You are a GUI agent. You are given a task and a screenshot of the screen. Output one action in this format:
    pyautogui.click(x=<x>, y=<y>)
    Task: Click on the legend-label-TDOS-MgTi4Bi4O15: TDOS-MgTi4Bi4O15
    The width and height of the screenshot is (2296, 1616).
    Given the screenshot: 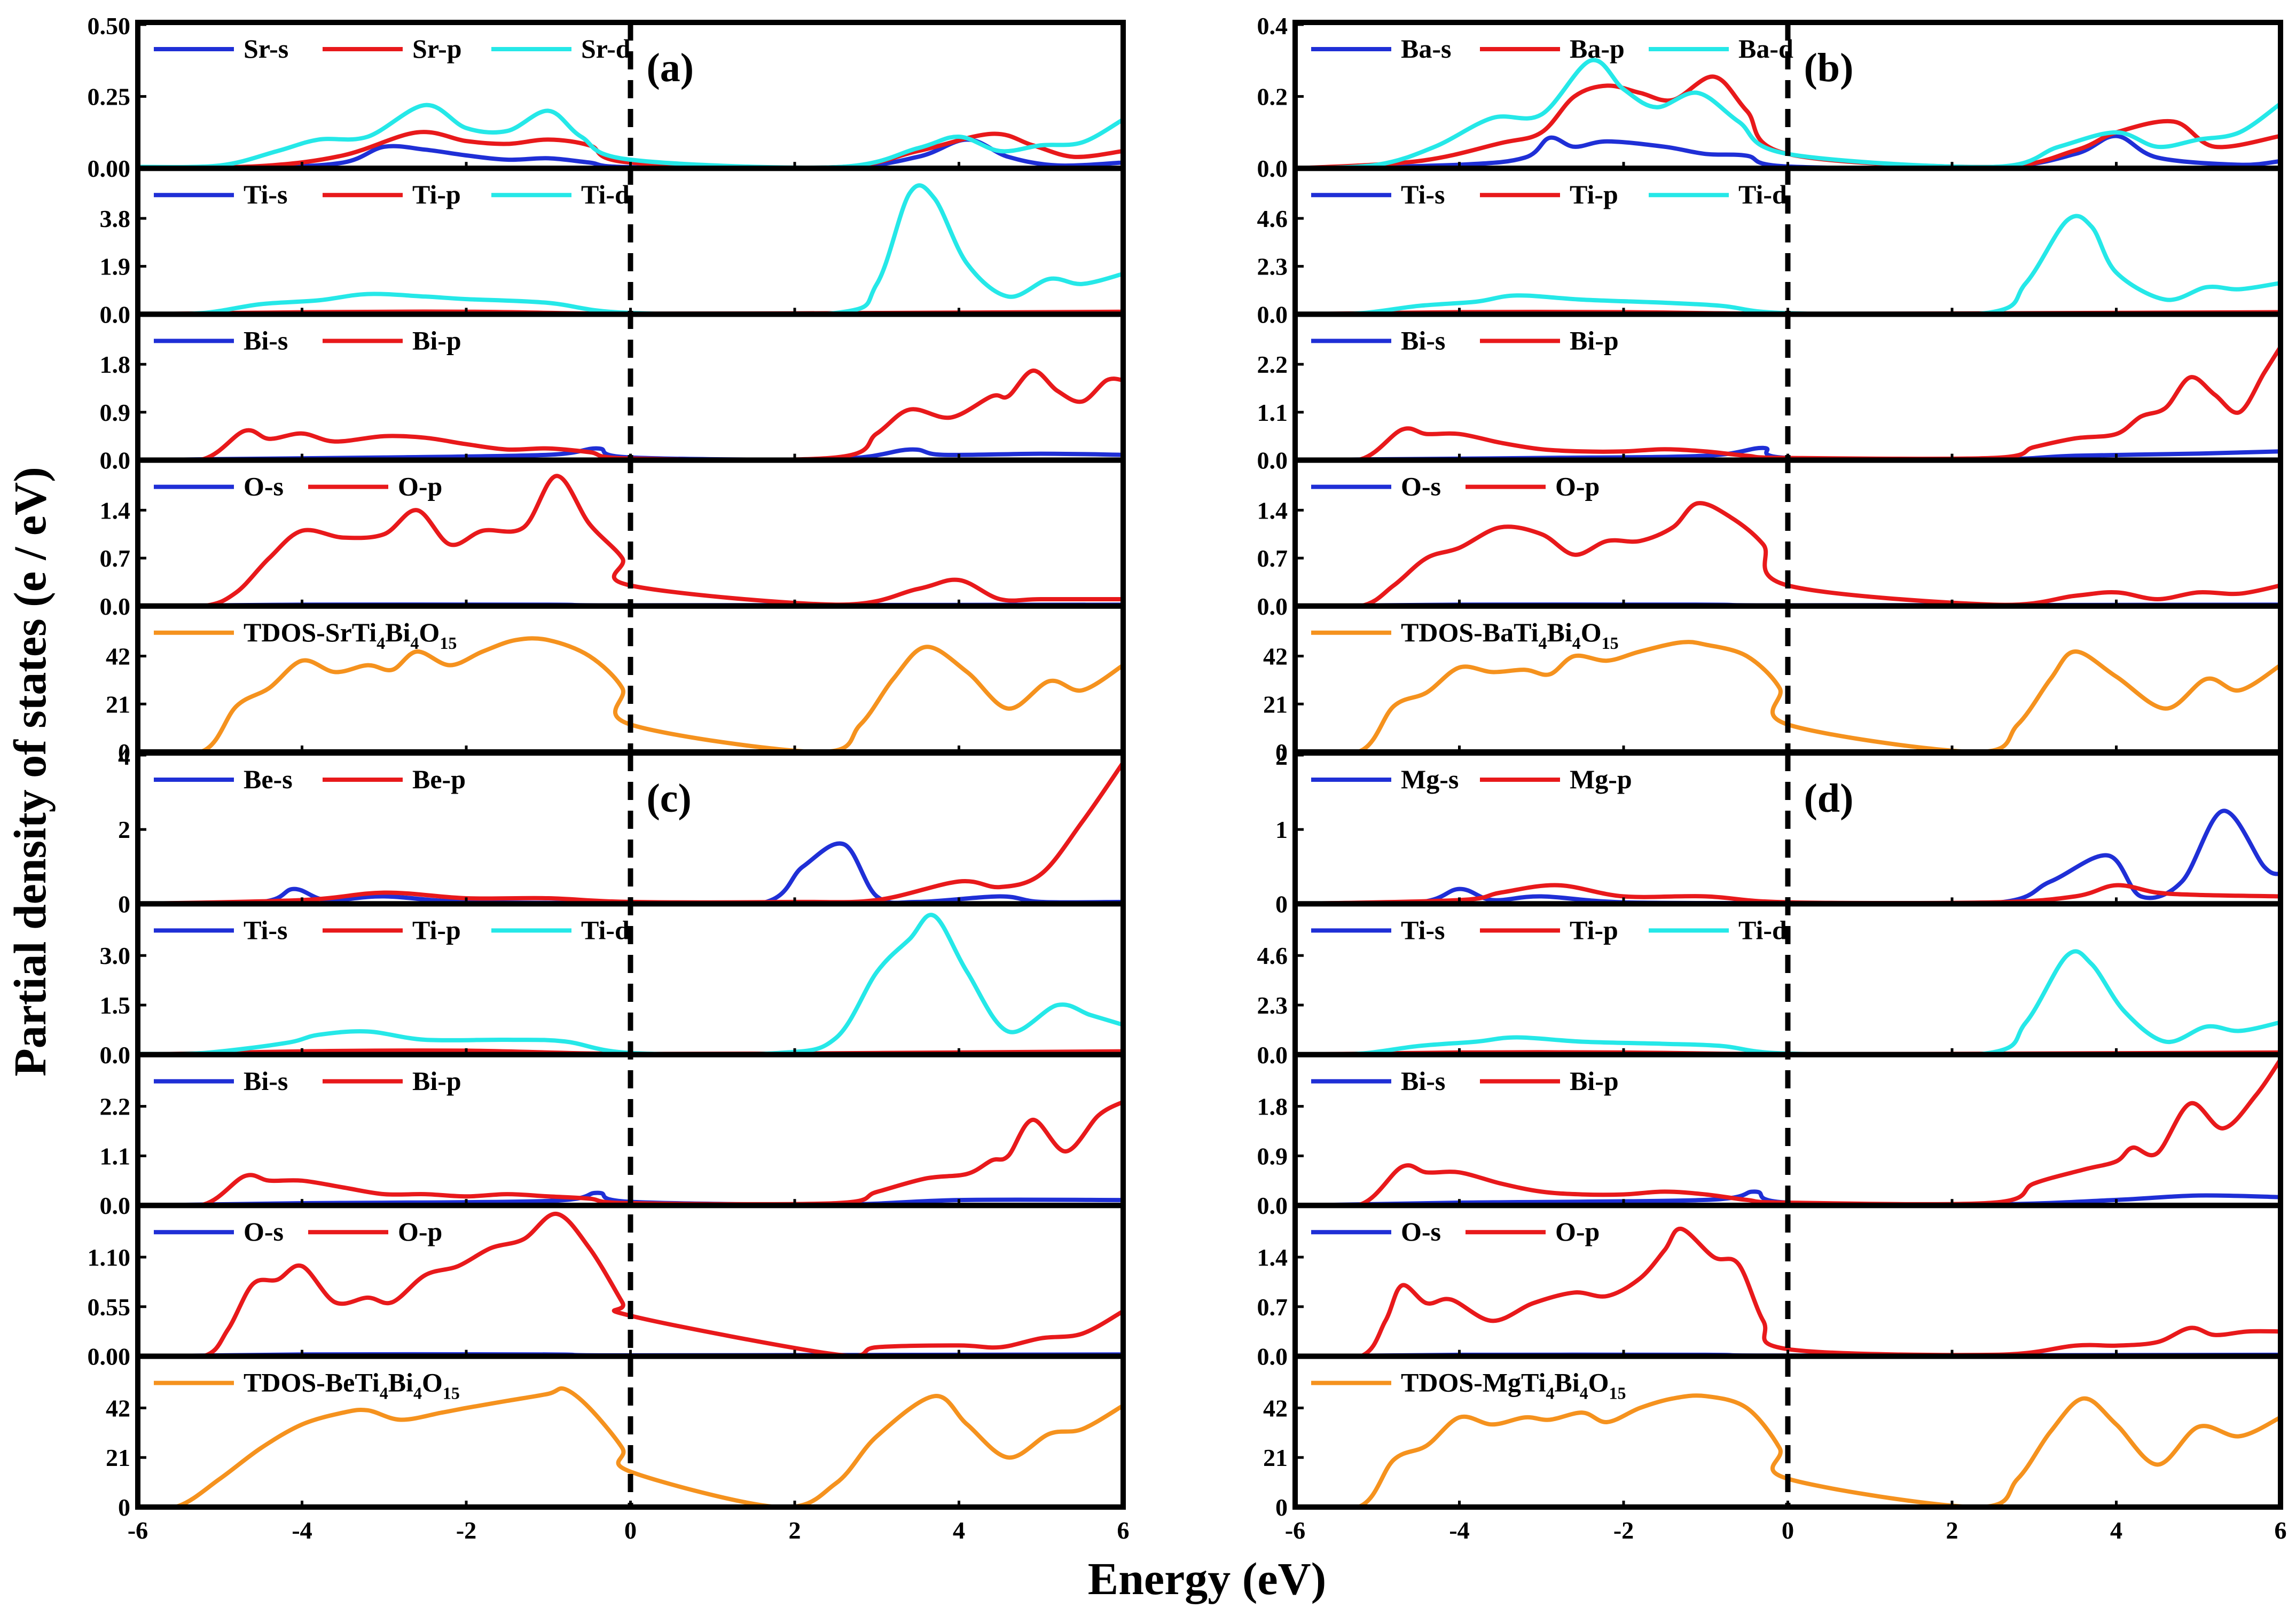 What is the action you would take?
    pyautogui.click(x=1513, y=1385)
    